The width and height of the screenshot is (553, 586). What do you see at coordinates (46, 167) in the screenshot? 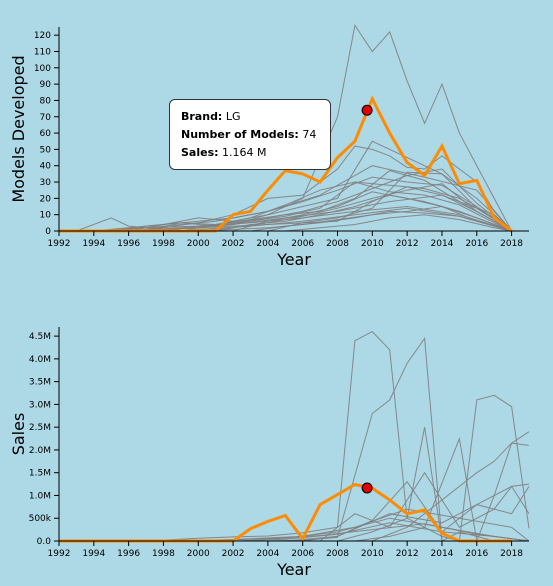
I see `y-tick-label: 40` at bounding box center [46, 167].